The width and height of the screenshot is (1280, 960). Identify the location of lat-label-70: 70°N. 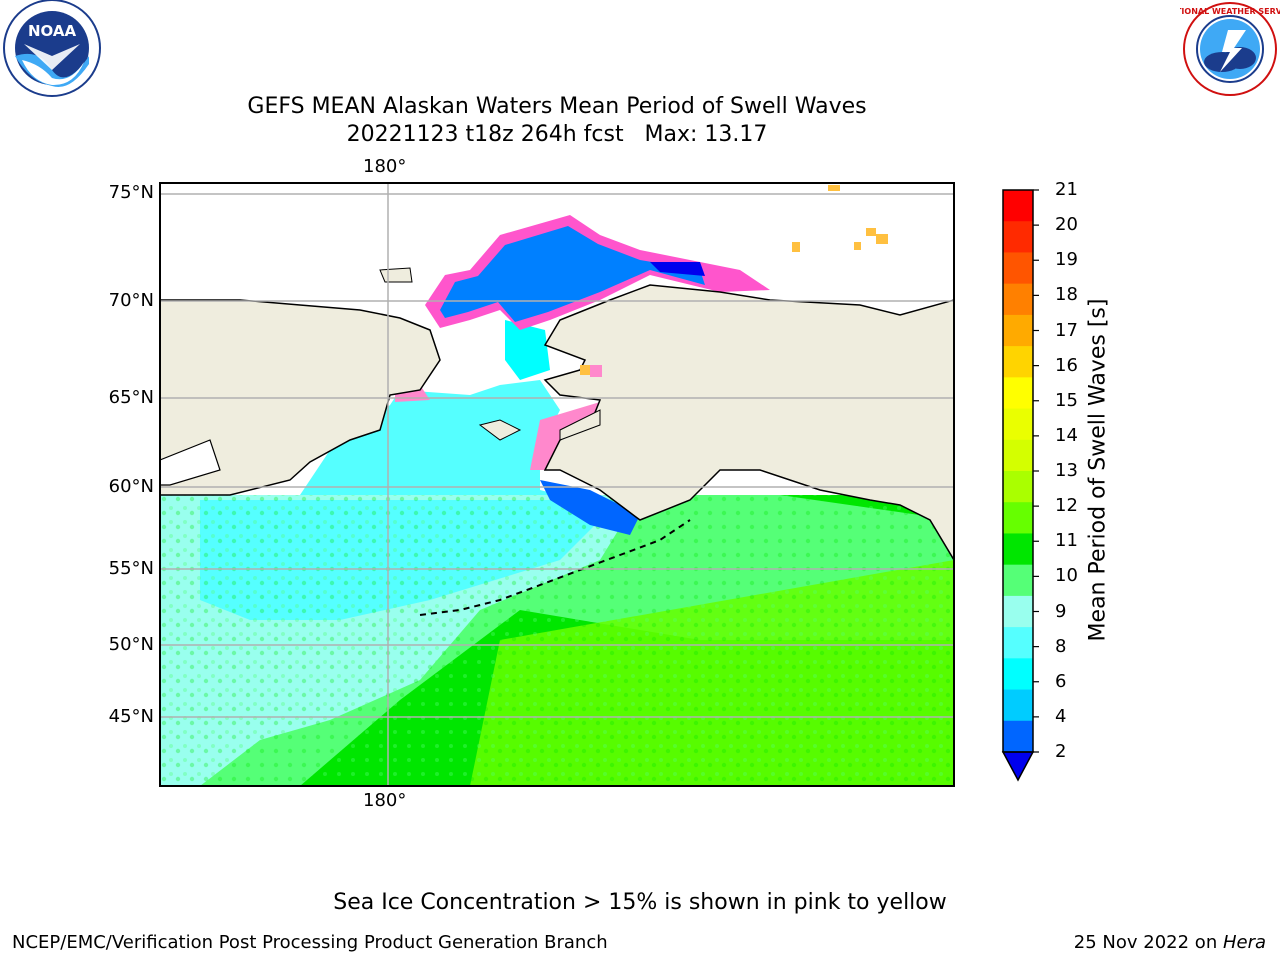
(131, 300).